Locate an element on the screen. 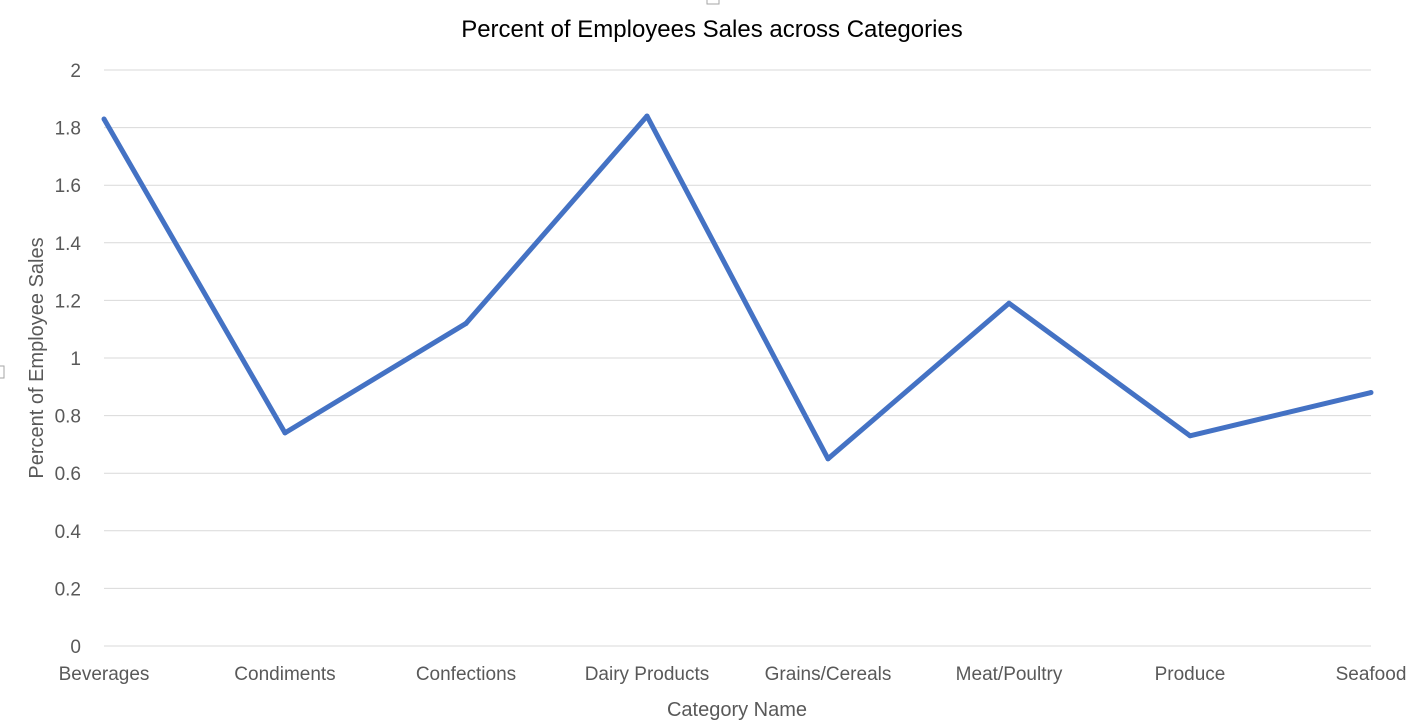 The image size is (1420, 728). y-axis-ticks: 0 0.2 0.4 0.6 0.8 1 1.2 1.4 1.6 1.8 2 is located at coordinates (68, 359).